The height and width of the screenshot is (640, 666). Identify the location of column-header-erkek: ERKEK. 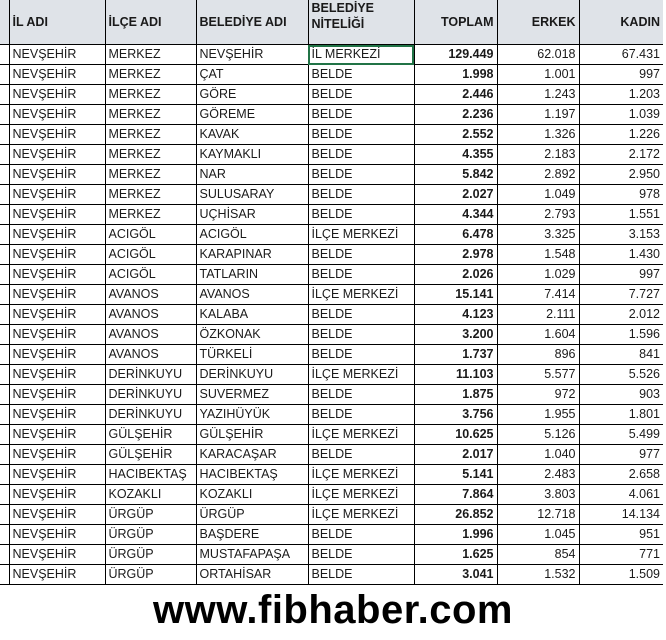
(538, 22).